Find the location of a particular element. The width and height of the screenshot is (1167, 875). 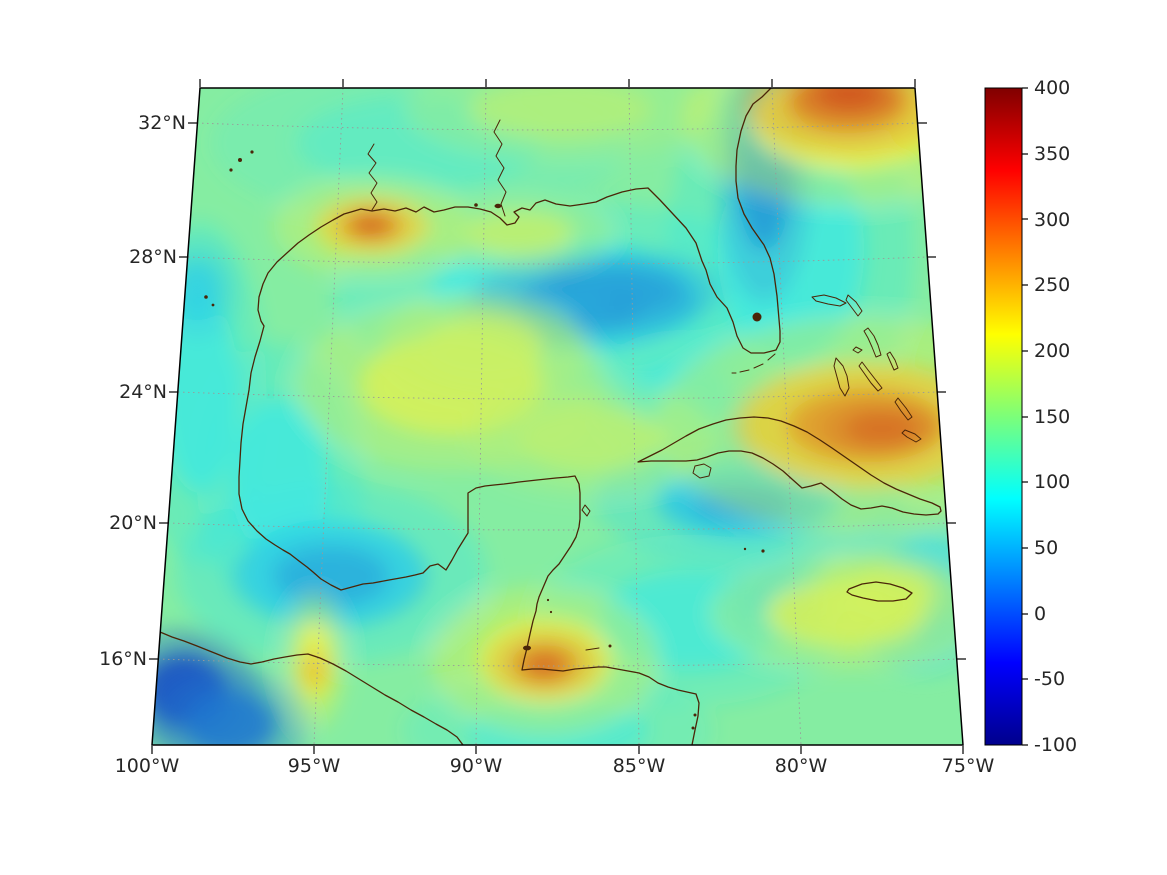

island-new-providence is located at coordinates (857, 350).